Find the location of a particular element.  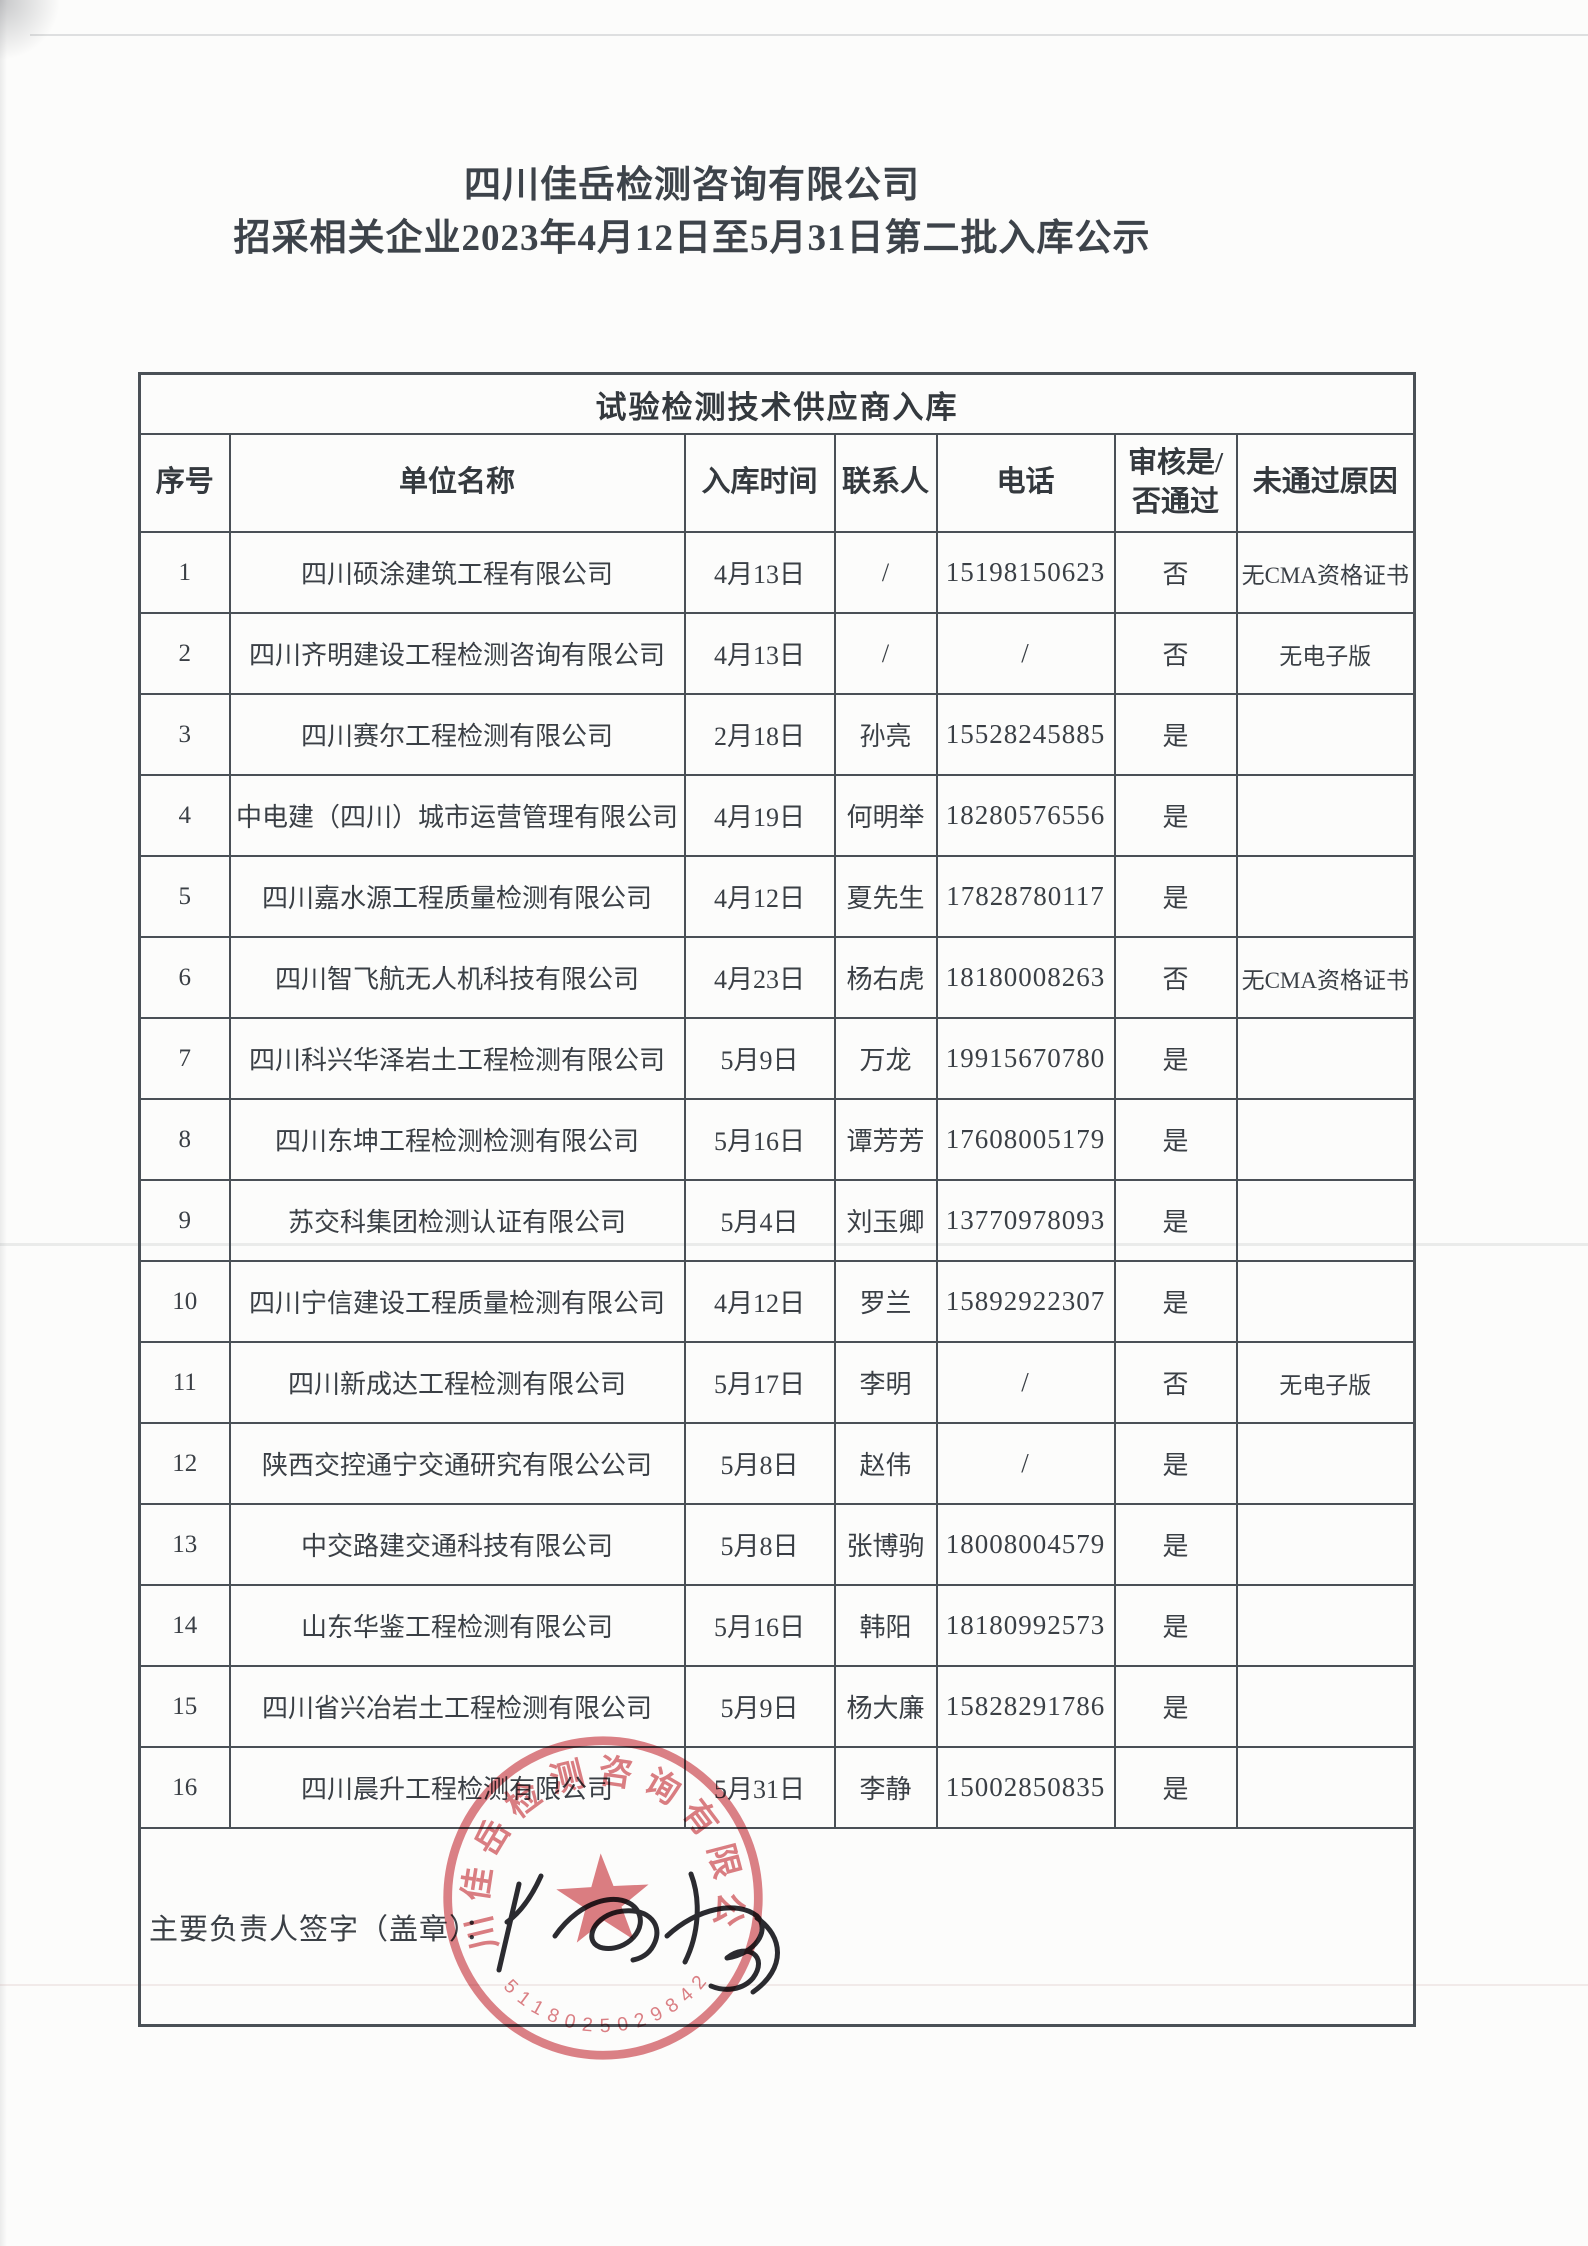

cell-phone: 19915670780 is located at coordinates (1025, 1058).